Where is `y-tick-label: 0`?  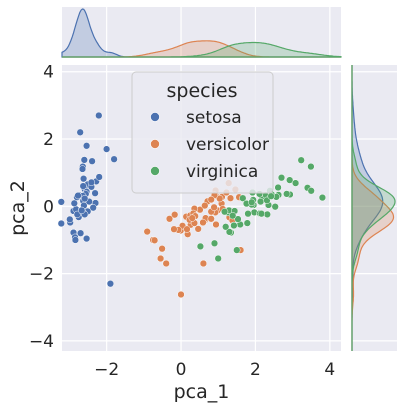 y-tick-label: 0 is located at coordinates (48, 207).